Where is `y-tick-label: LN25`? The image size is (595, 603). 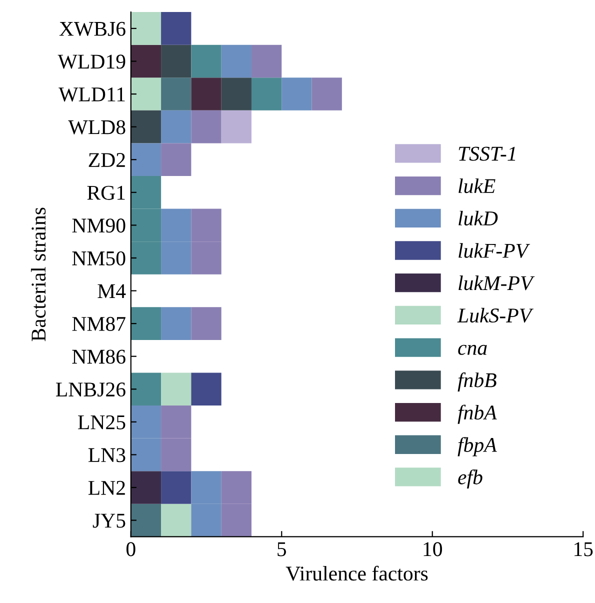
y-tick-label: LN25 is located at coordinates (102, 422).